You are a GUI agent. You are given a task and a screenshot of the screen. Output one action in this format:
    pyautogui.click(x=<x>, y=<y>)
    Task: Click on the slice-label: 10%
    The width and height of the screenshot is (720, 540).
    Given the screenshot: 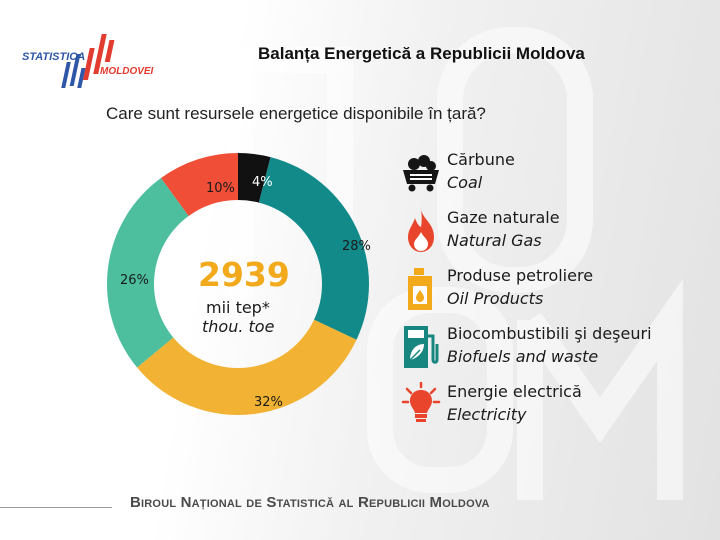 What is the action you would take?
    pyautogui.click(x=220, y=188)
    